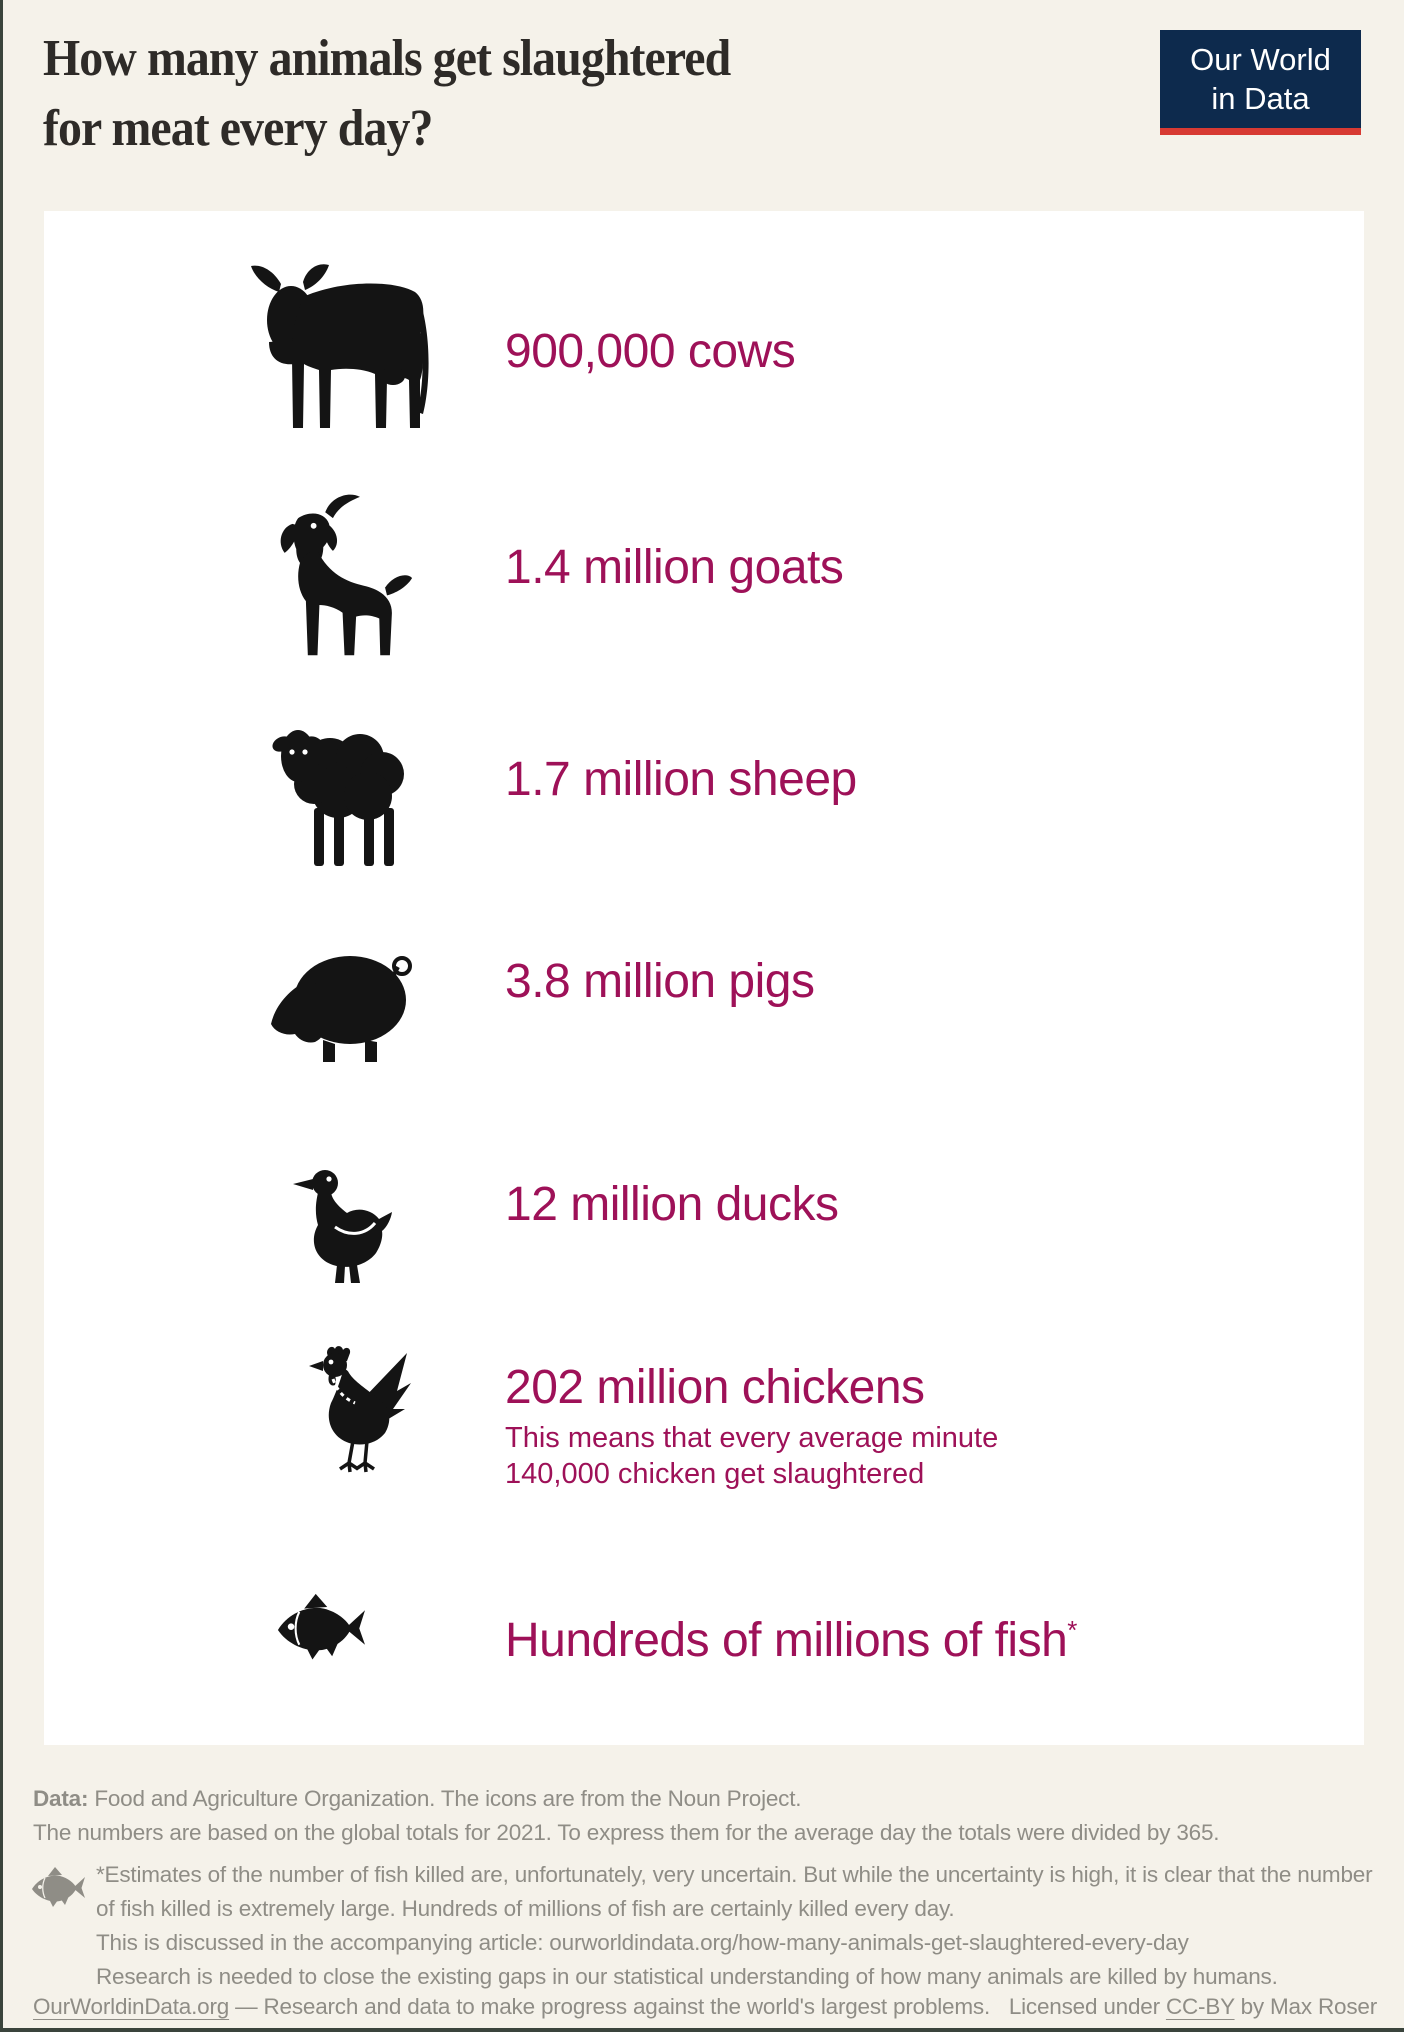 This screenshot has height=2032, width=1404. What do you see at coordinates (1072, 1630) in the screenshot?
I see `fish-footnote-marker: *` at bounding box center [1072, 1630].